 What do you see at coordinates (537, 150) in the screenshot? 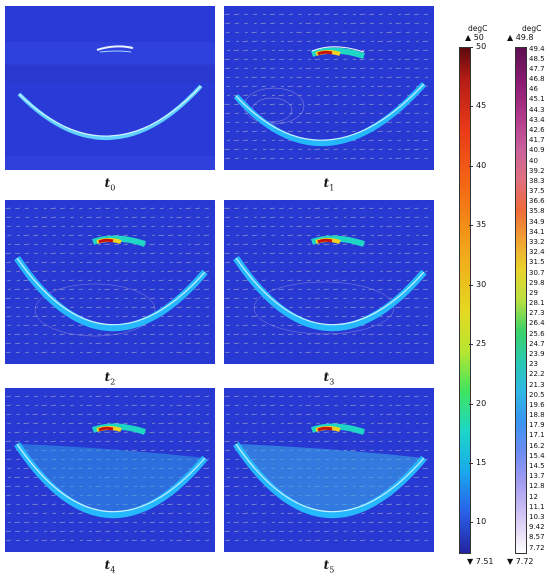
I see `colorbar2-tick-label: 40.9` at bounding box center [537, 150].